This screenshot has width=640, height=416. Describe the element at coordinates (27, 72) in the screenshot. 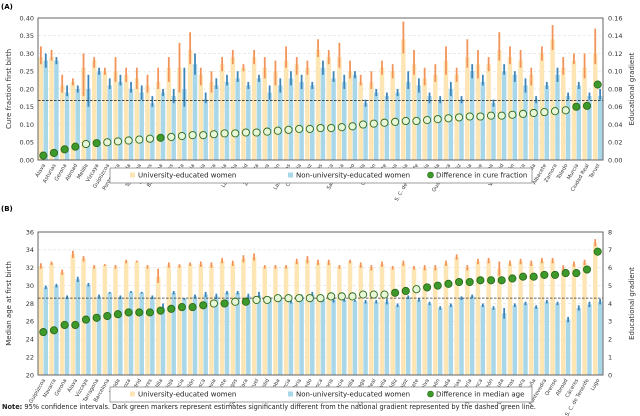

I see `y-tick-label: 0.25` at that location.